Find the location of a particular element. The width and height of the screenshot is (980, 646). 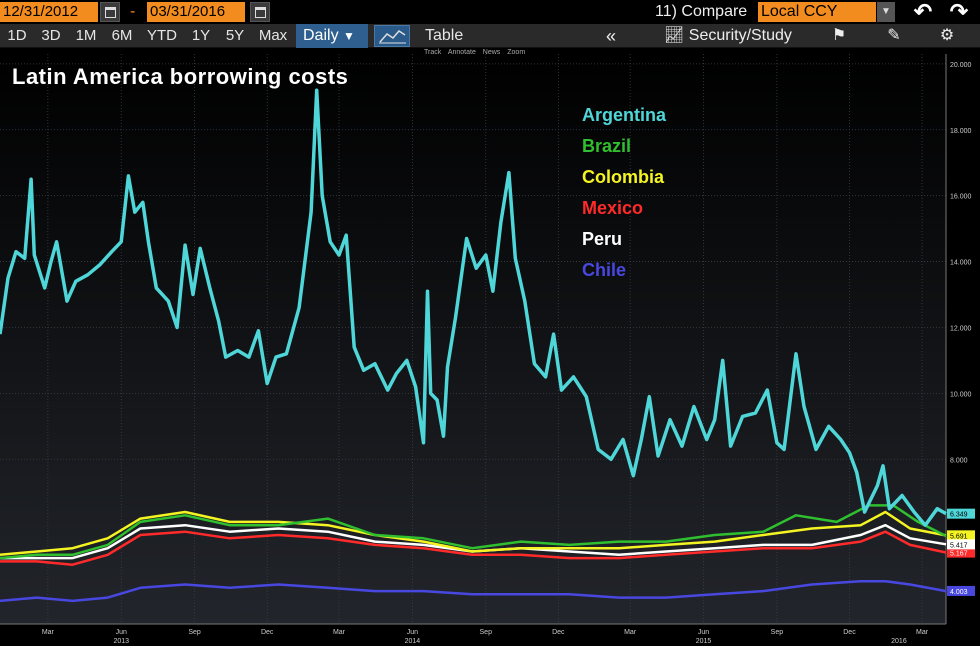

period-1m: 1M is located at coordinates (86, 35).